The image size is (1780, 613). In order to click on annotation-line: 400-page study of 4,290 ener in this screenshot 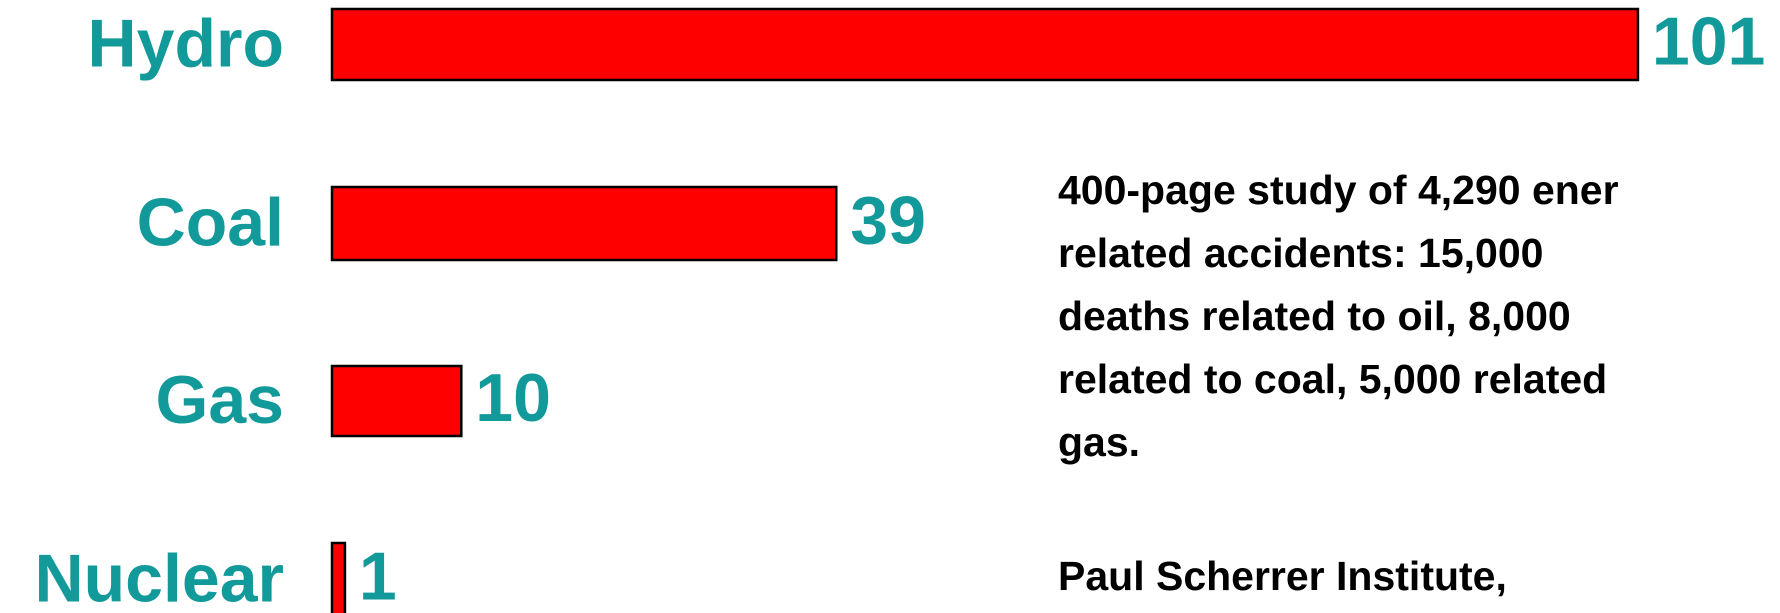, I will do `click(1338, 190)`.